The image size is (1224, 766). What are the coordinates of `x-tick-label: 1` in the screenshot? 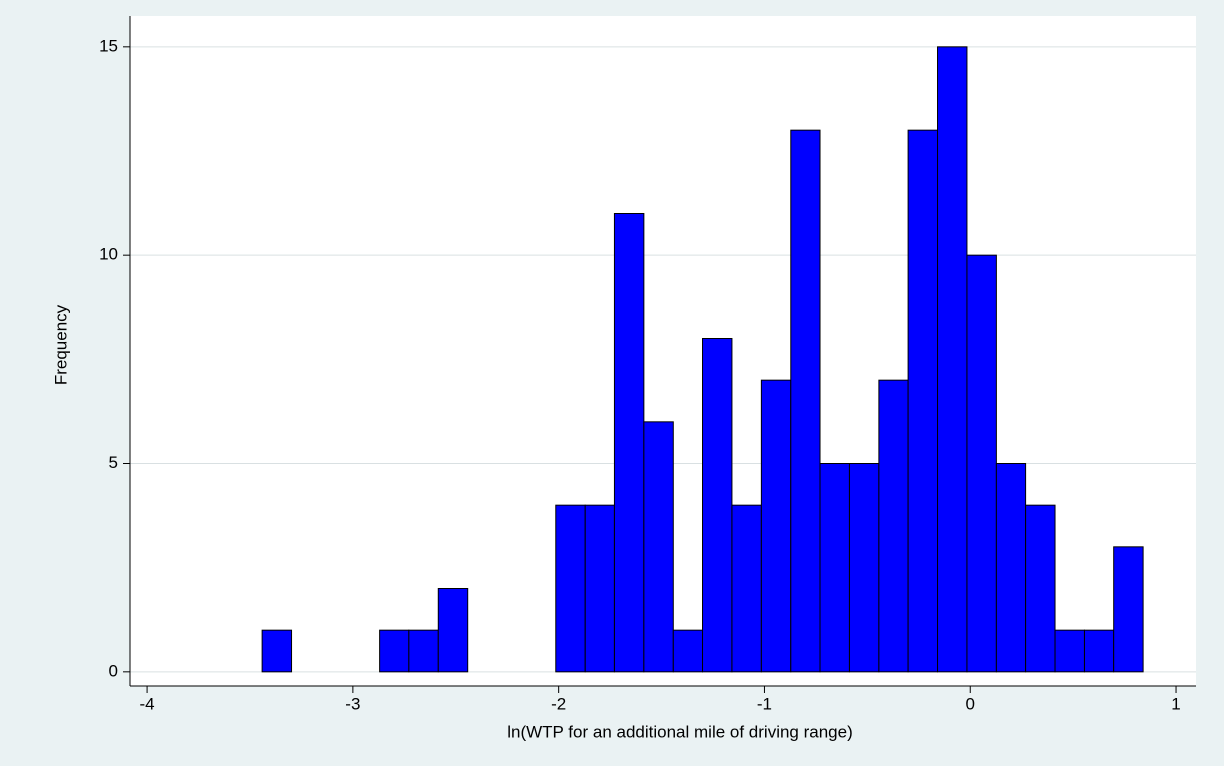 It's located at (1175, 703).